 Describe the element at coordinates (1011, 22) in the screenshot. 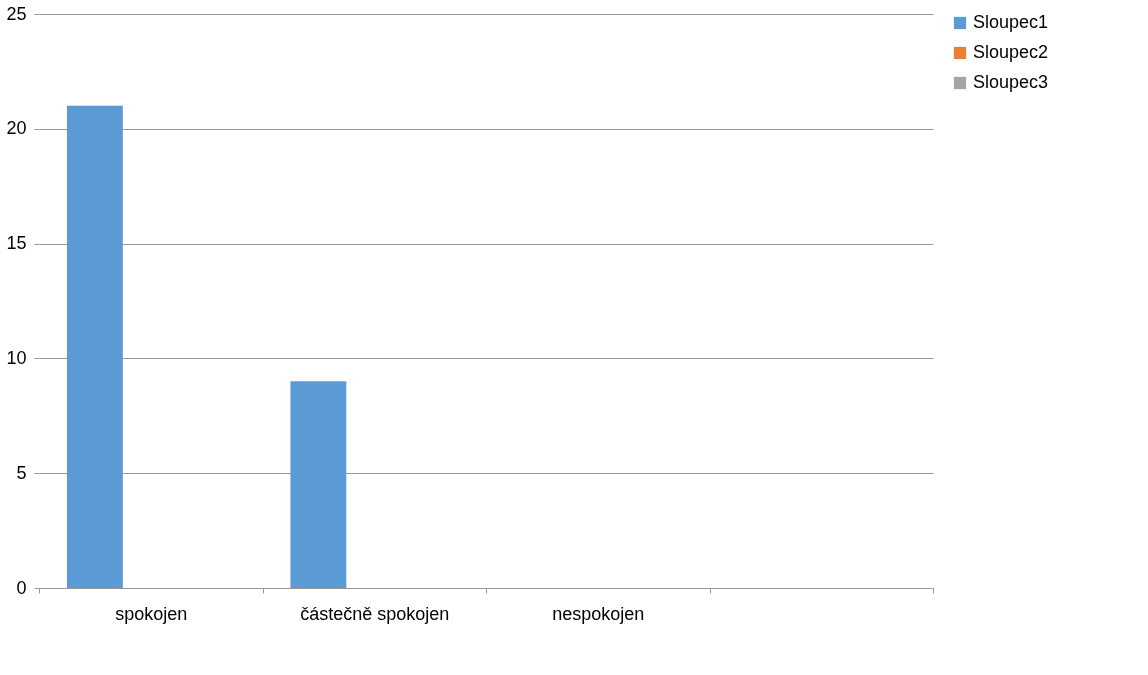

I see `legend-label: Sloupec1` at that location.